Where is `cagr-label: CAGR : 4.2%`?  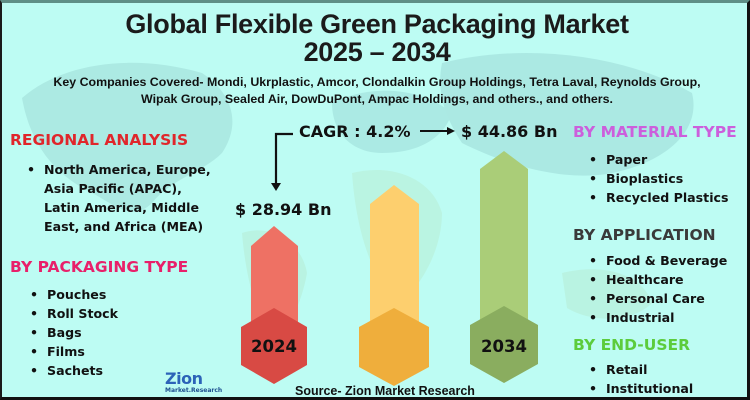
cagr-label: CAGR : 4.2% is located at coordinates (355, 131).